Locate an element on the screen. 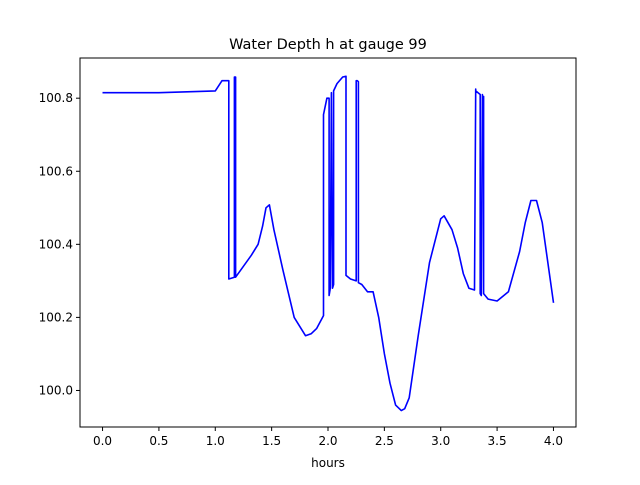  y-tick-label: 100.8 is located at coordinates (56, 98).